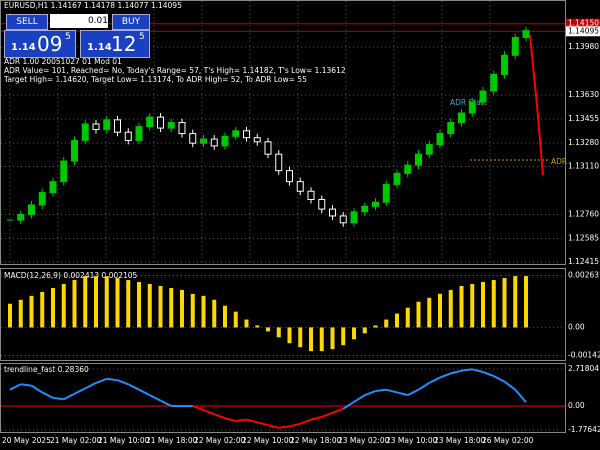  What do you see at coordinates (583, 31) in the screenshot?
I see `price-level-box` at bounding box center [583, 31].